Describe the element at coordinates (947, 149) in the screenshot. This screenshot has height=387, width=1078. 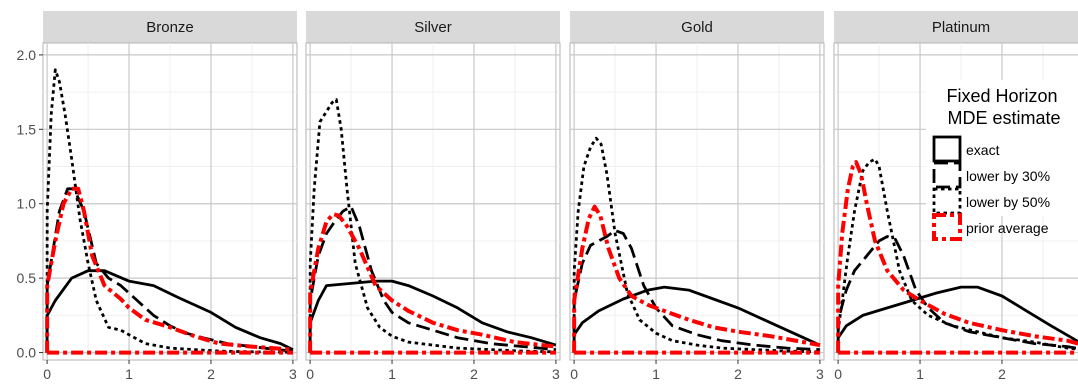
I see `legend-key-exact` at that location.